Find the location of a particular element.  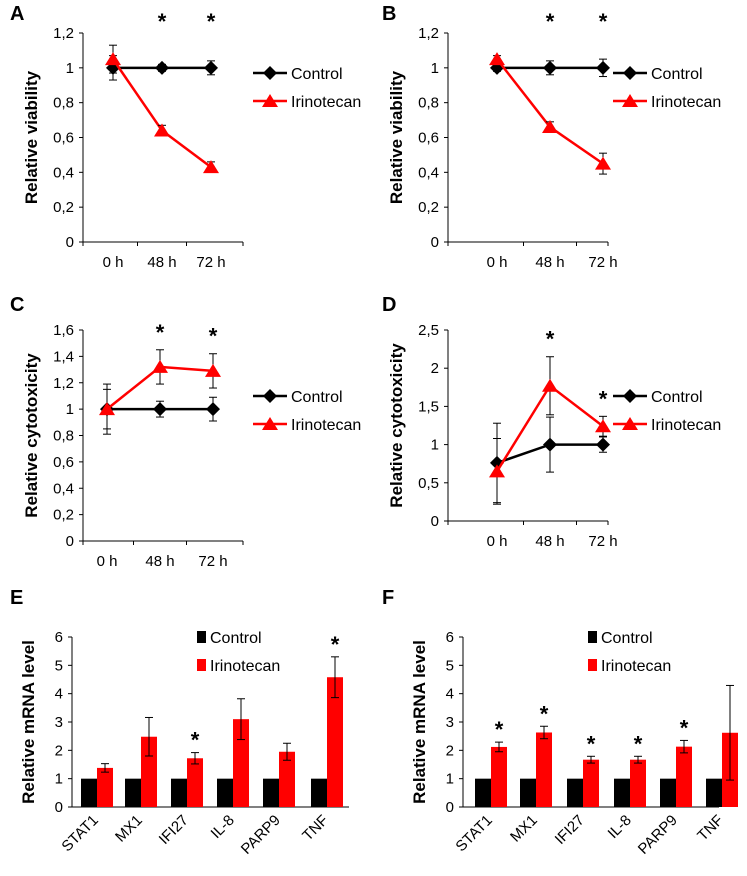

x-tick-label: MX1 is located at coordinates (129, 829).